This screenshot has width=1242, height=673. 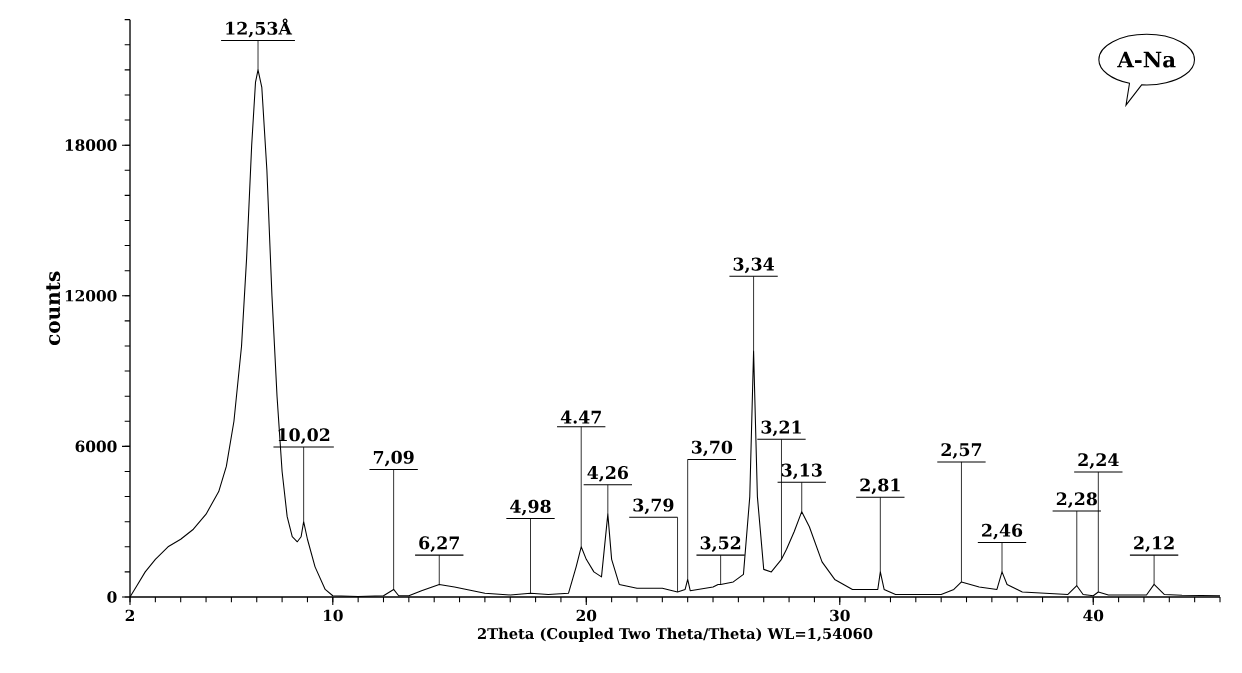 I want to click on x-tick-label: 10, so click(x=333, y=615).